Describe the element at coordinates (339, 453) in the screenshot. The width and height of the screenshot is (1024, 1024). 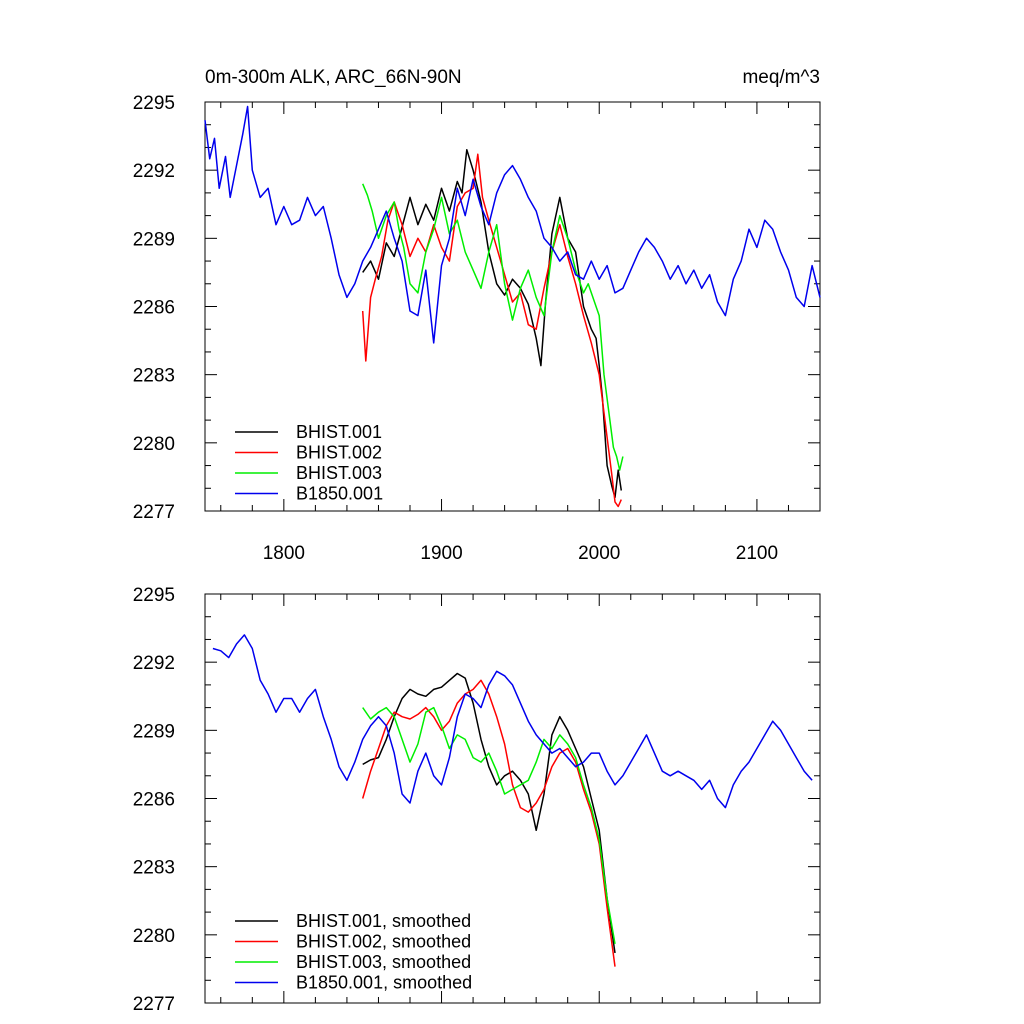
I see `legend-label: BHIST.002` at that location.